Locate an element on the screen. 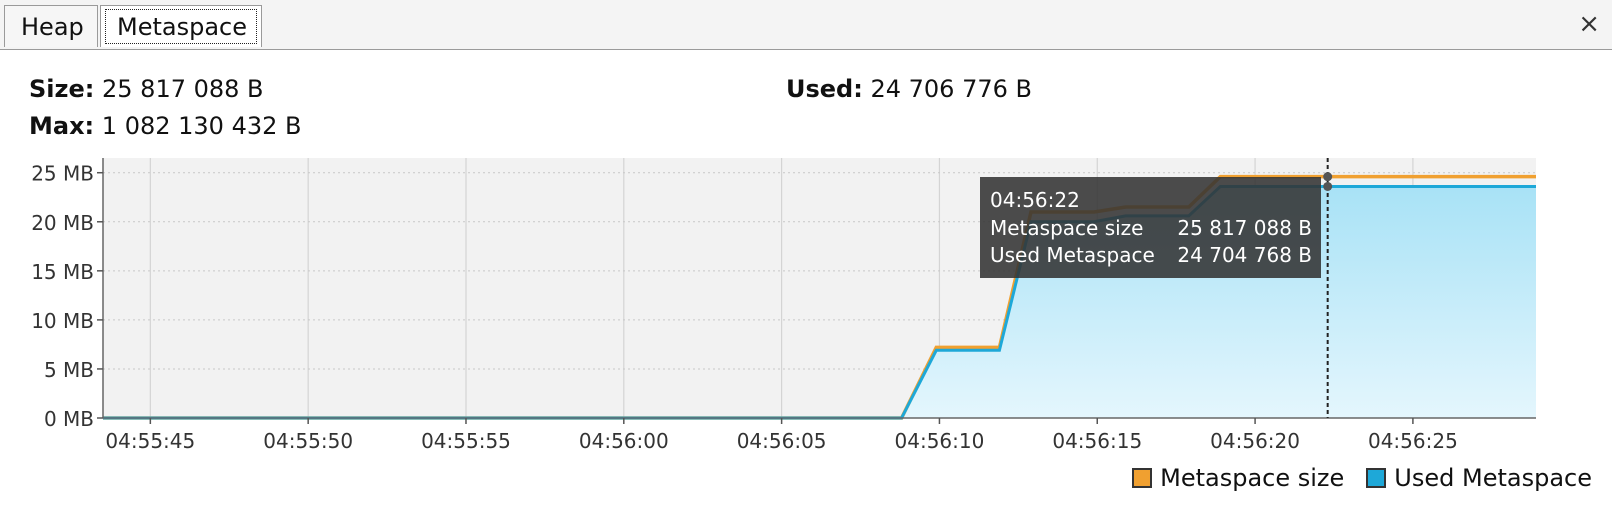 The image size is (1612, 524). x-tick-label: 04:56:10 is located at coordinates (940, 441).